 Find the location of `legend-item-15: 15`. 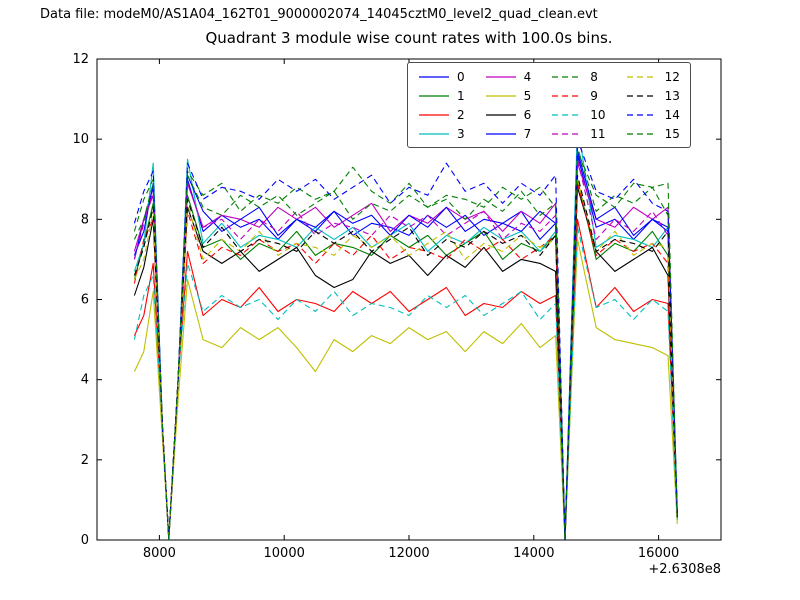

legend-item-15: 15 is located at coordinates (653, 134).